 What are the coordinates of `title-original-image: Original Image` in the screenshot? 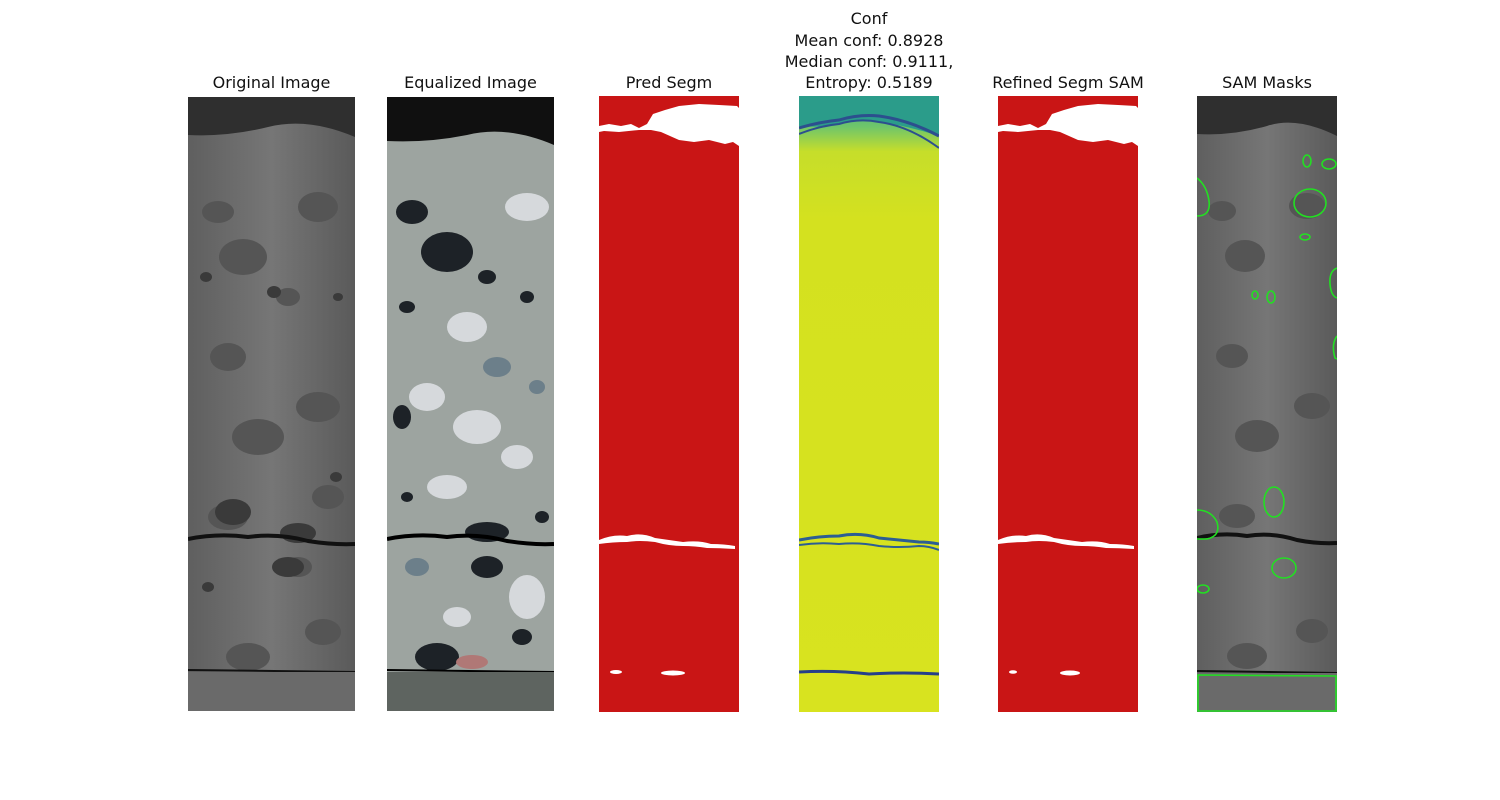 It's located at (271, 82).